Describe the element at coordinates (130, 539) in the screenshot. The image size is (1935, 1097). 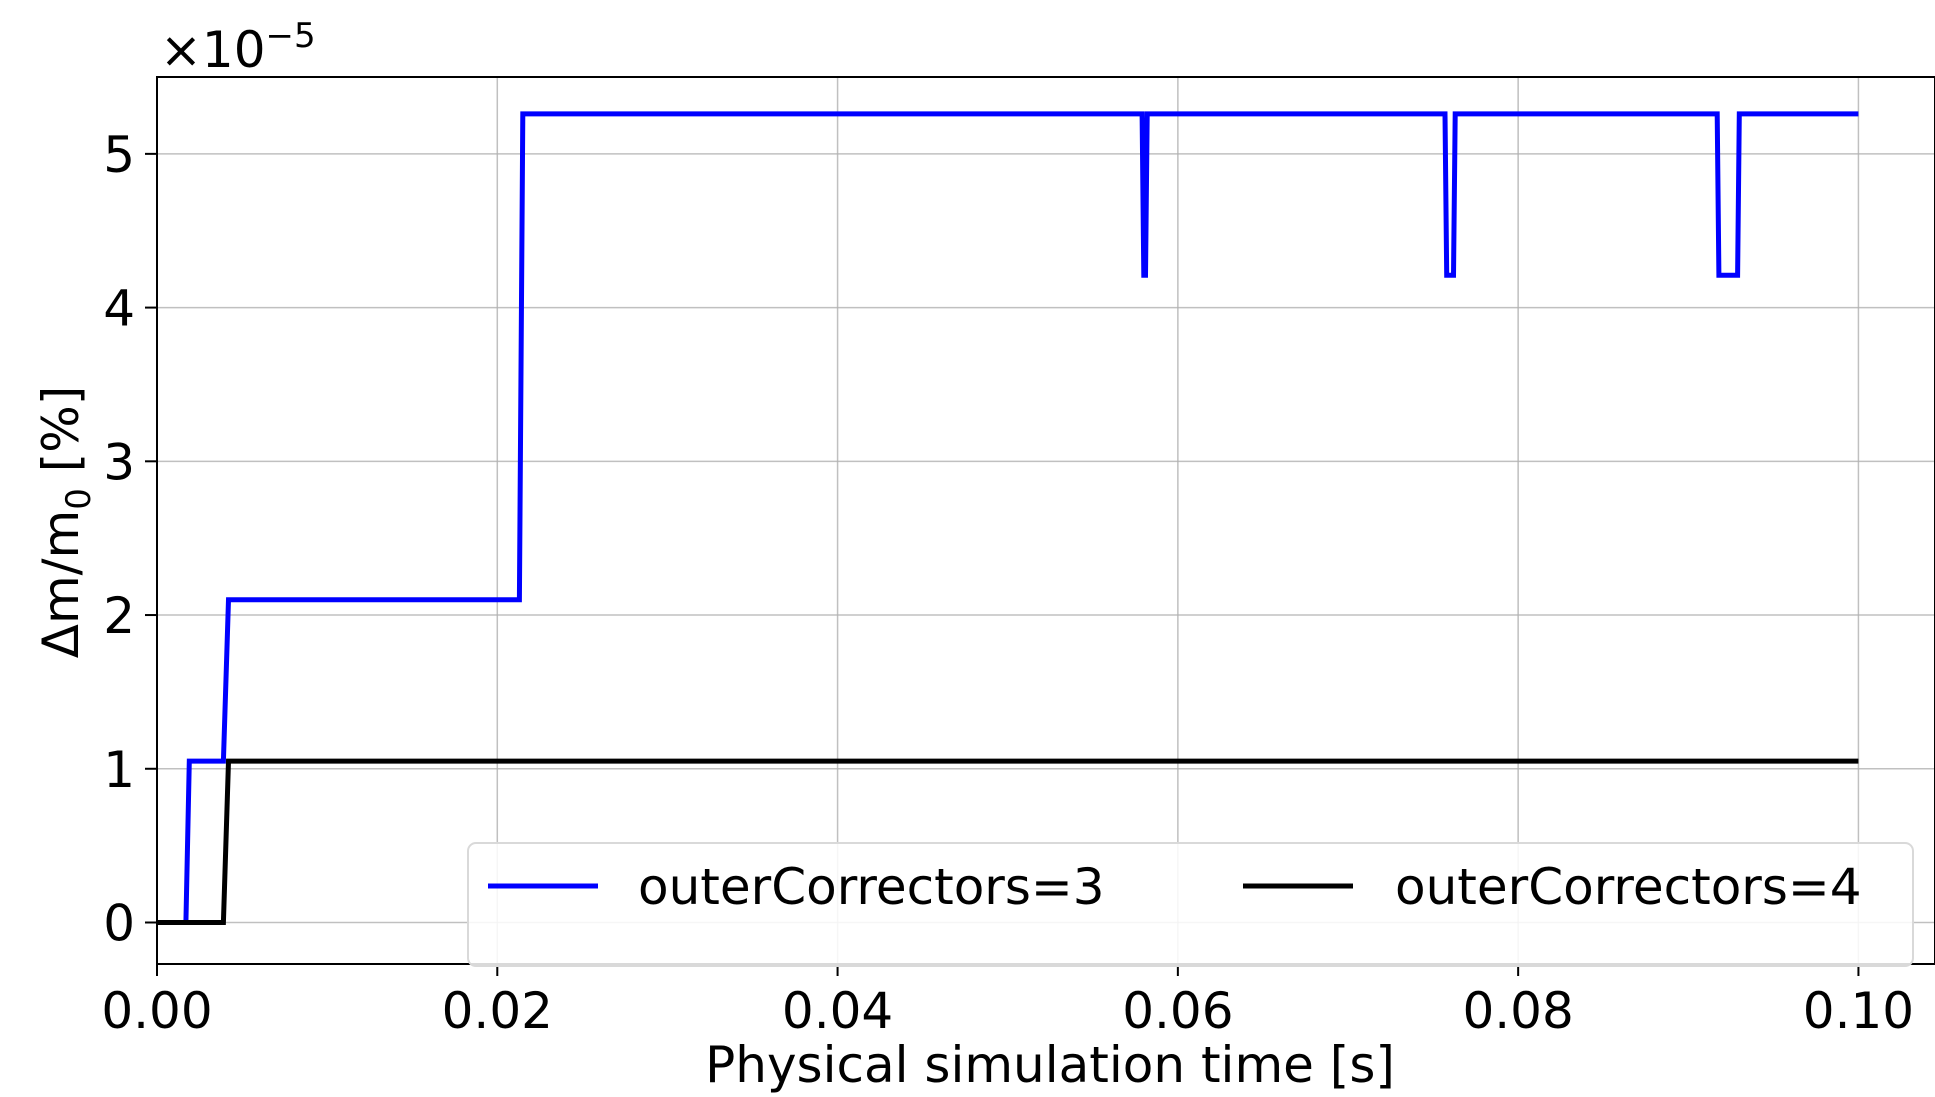
I see `y-axis-ticks: 0 1 2 3 4 5` at that location.